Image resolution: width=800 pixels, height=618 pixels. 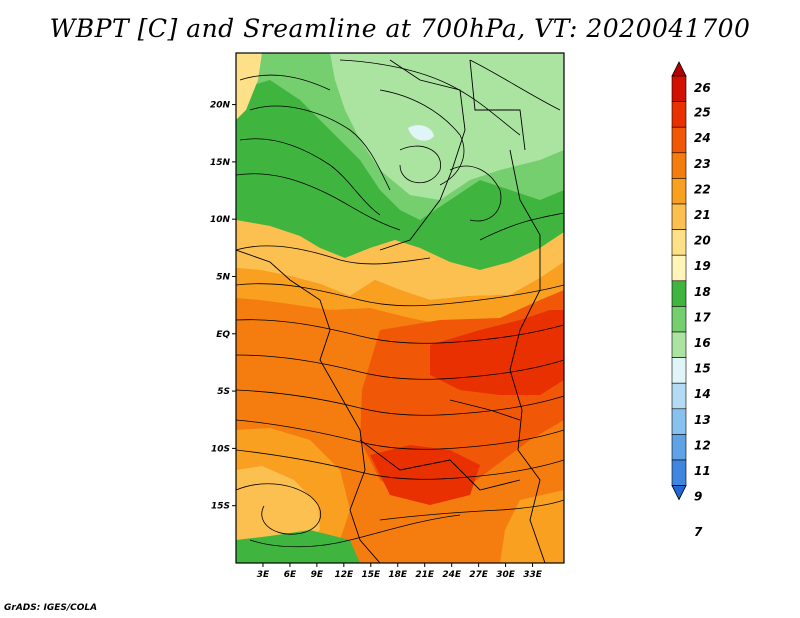 What do you see at coordinates (679, 493) in the screenshot?
I see `colorbar-bottom-arrow` at bounding box center [679, 493].